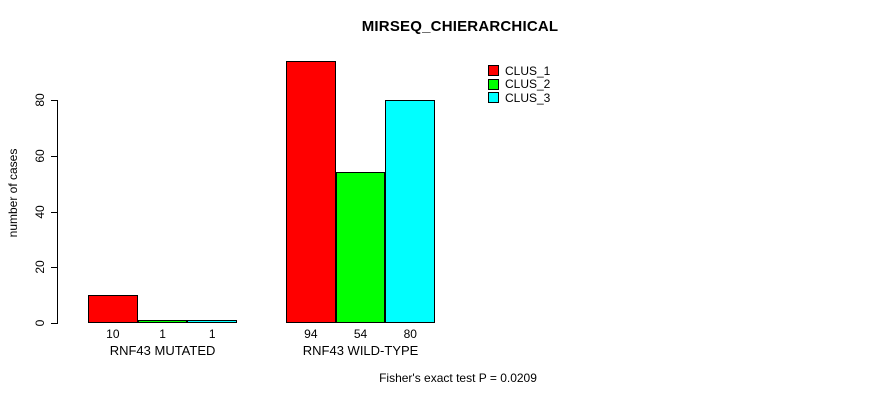  What do you see at coordinates (528, 70) in the screenshot?
I see `legend-label: CLUS_1` at bounding box center [528, 70].